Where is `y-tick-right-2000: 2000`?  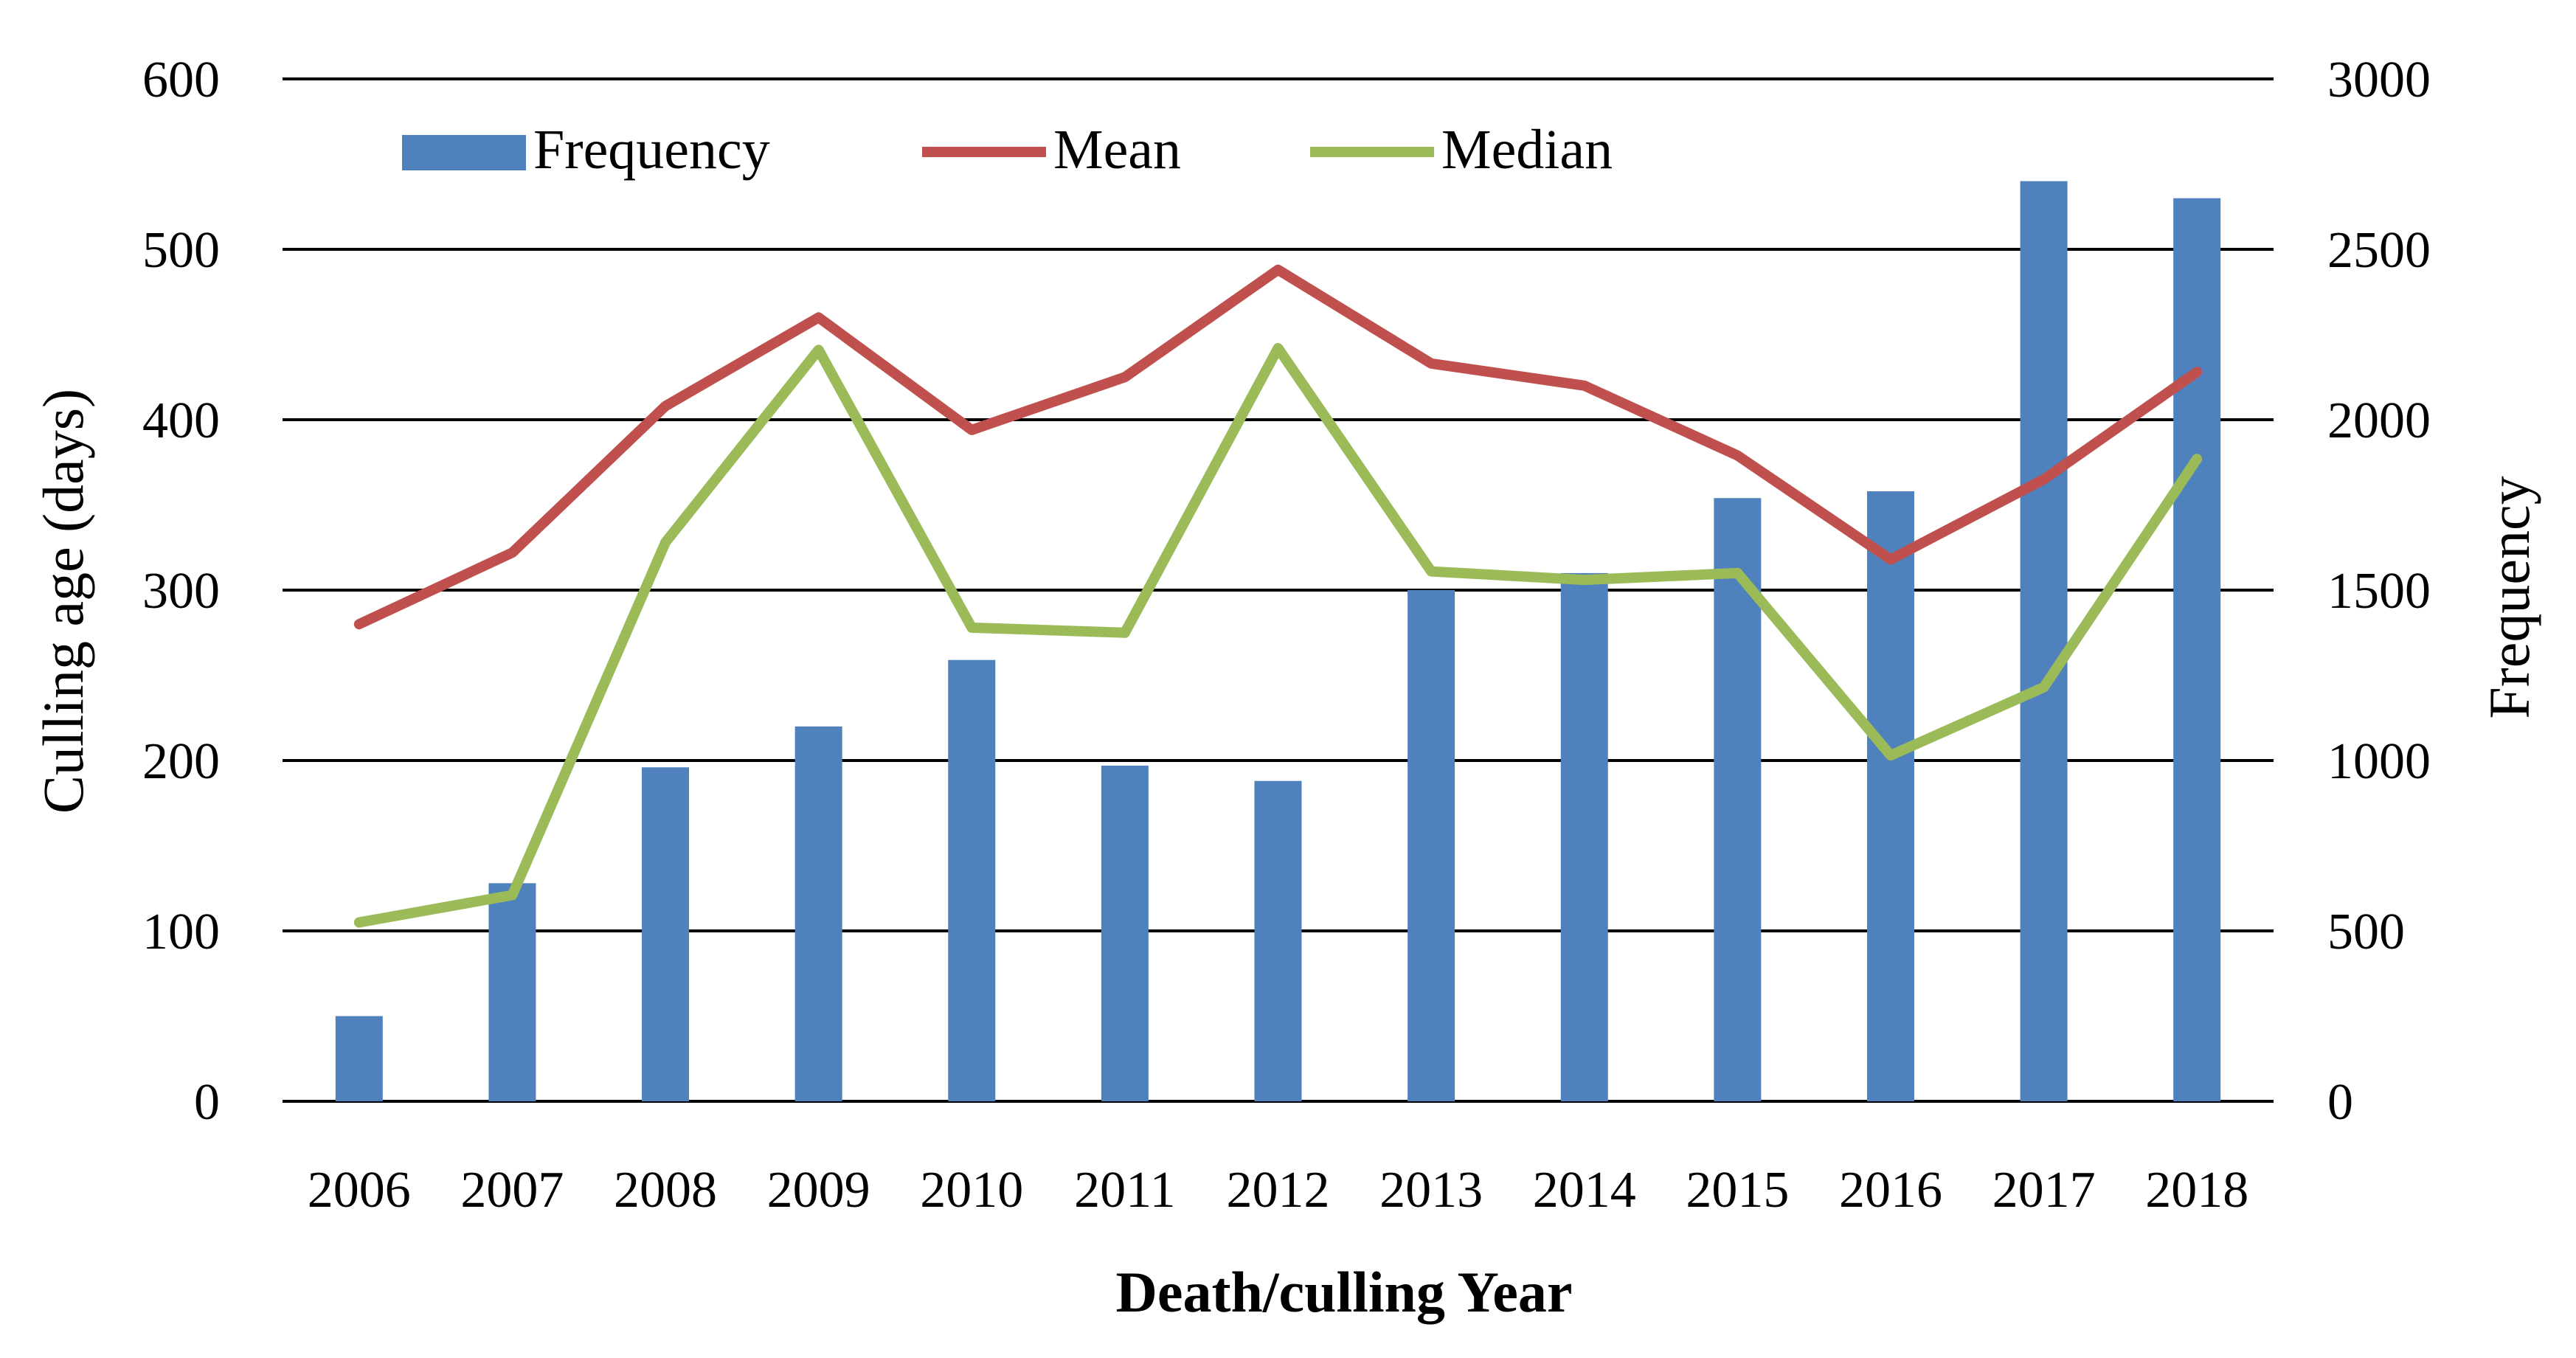
y-tick-right-2000: 2000 is located at coordinates (2379, 420).